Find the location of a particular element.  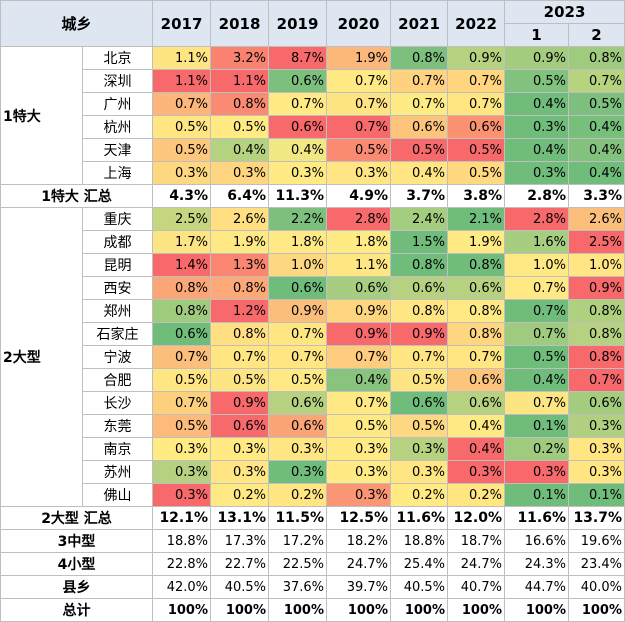

tier-value: 18.7% is located at coordinates (476, 541).